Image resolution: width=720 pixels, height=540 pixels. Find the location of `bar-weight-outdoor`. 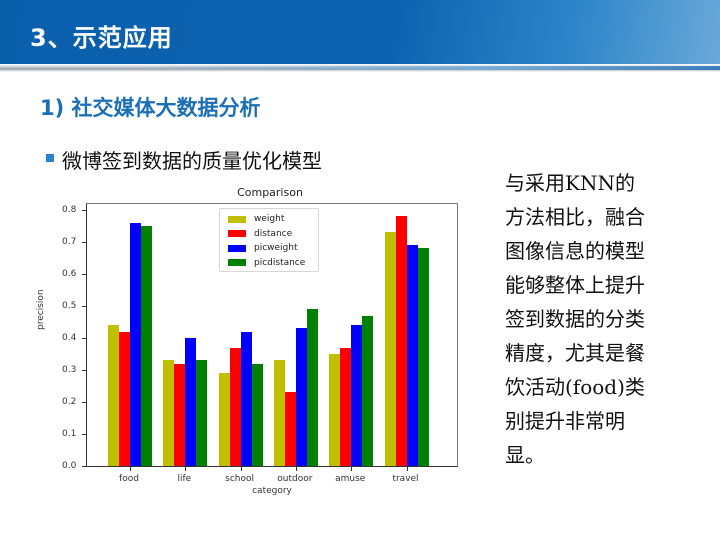

bar-weight-outdoor is located at coordinates (279, 413).